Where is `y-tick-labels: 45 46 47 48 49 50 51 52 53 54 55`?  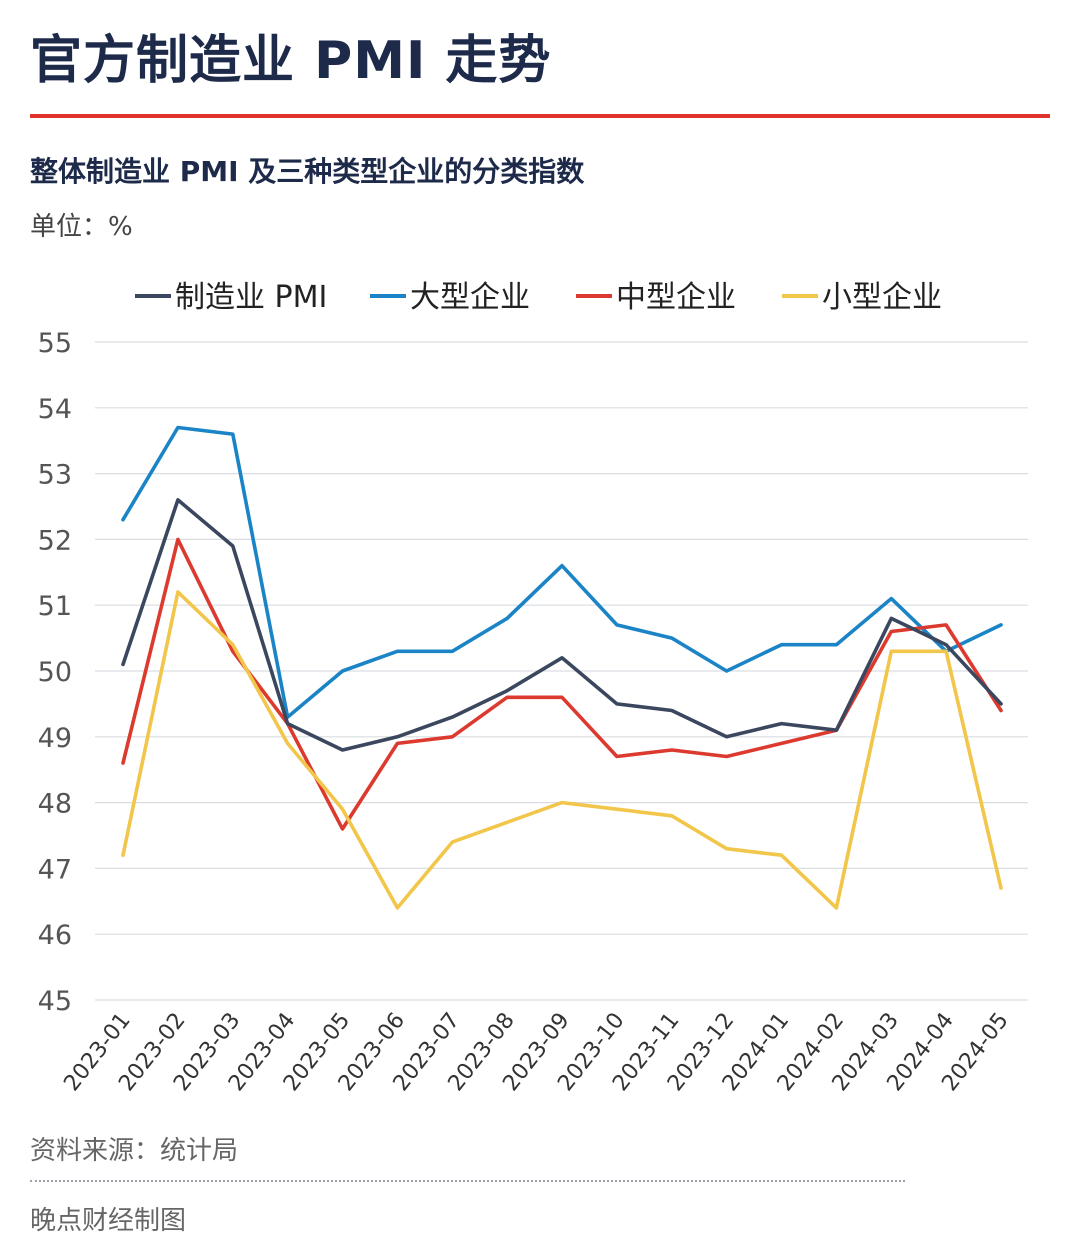 y-tick-labels: 45 46 47 48 49 50 51 52 53 54 55 is located at coordinates (55, 672).